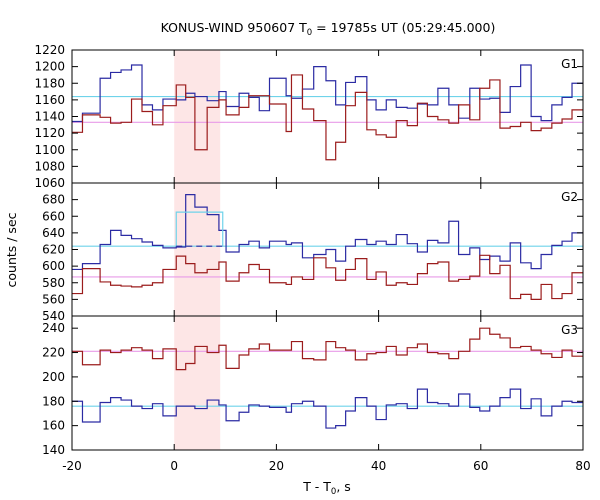 The height and width of the screenshot is (500, 600). I want to click on y-tick-label: 580, so click(53, 283).